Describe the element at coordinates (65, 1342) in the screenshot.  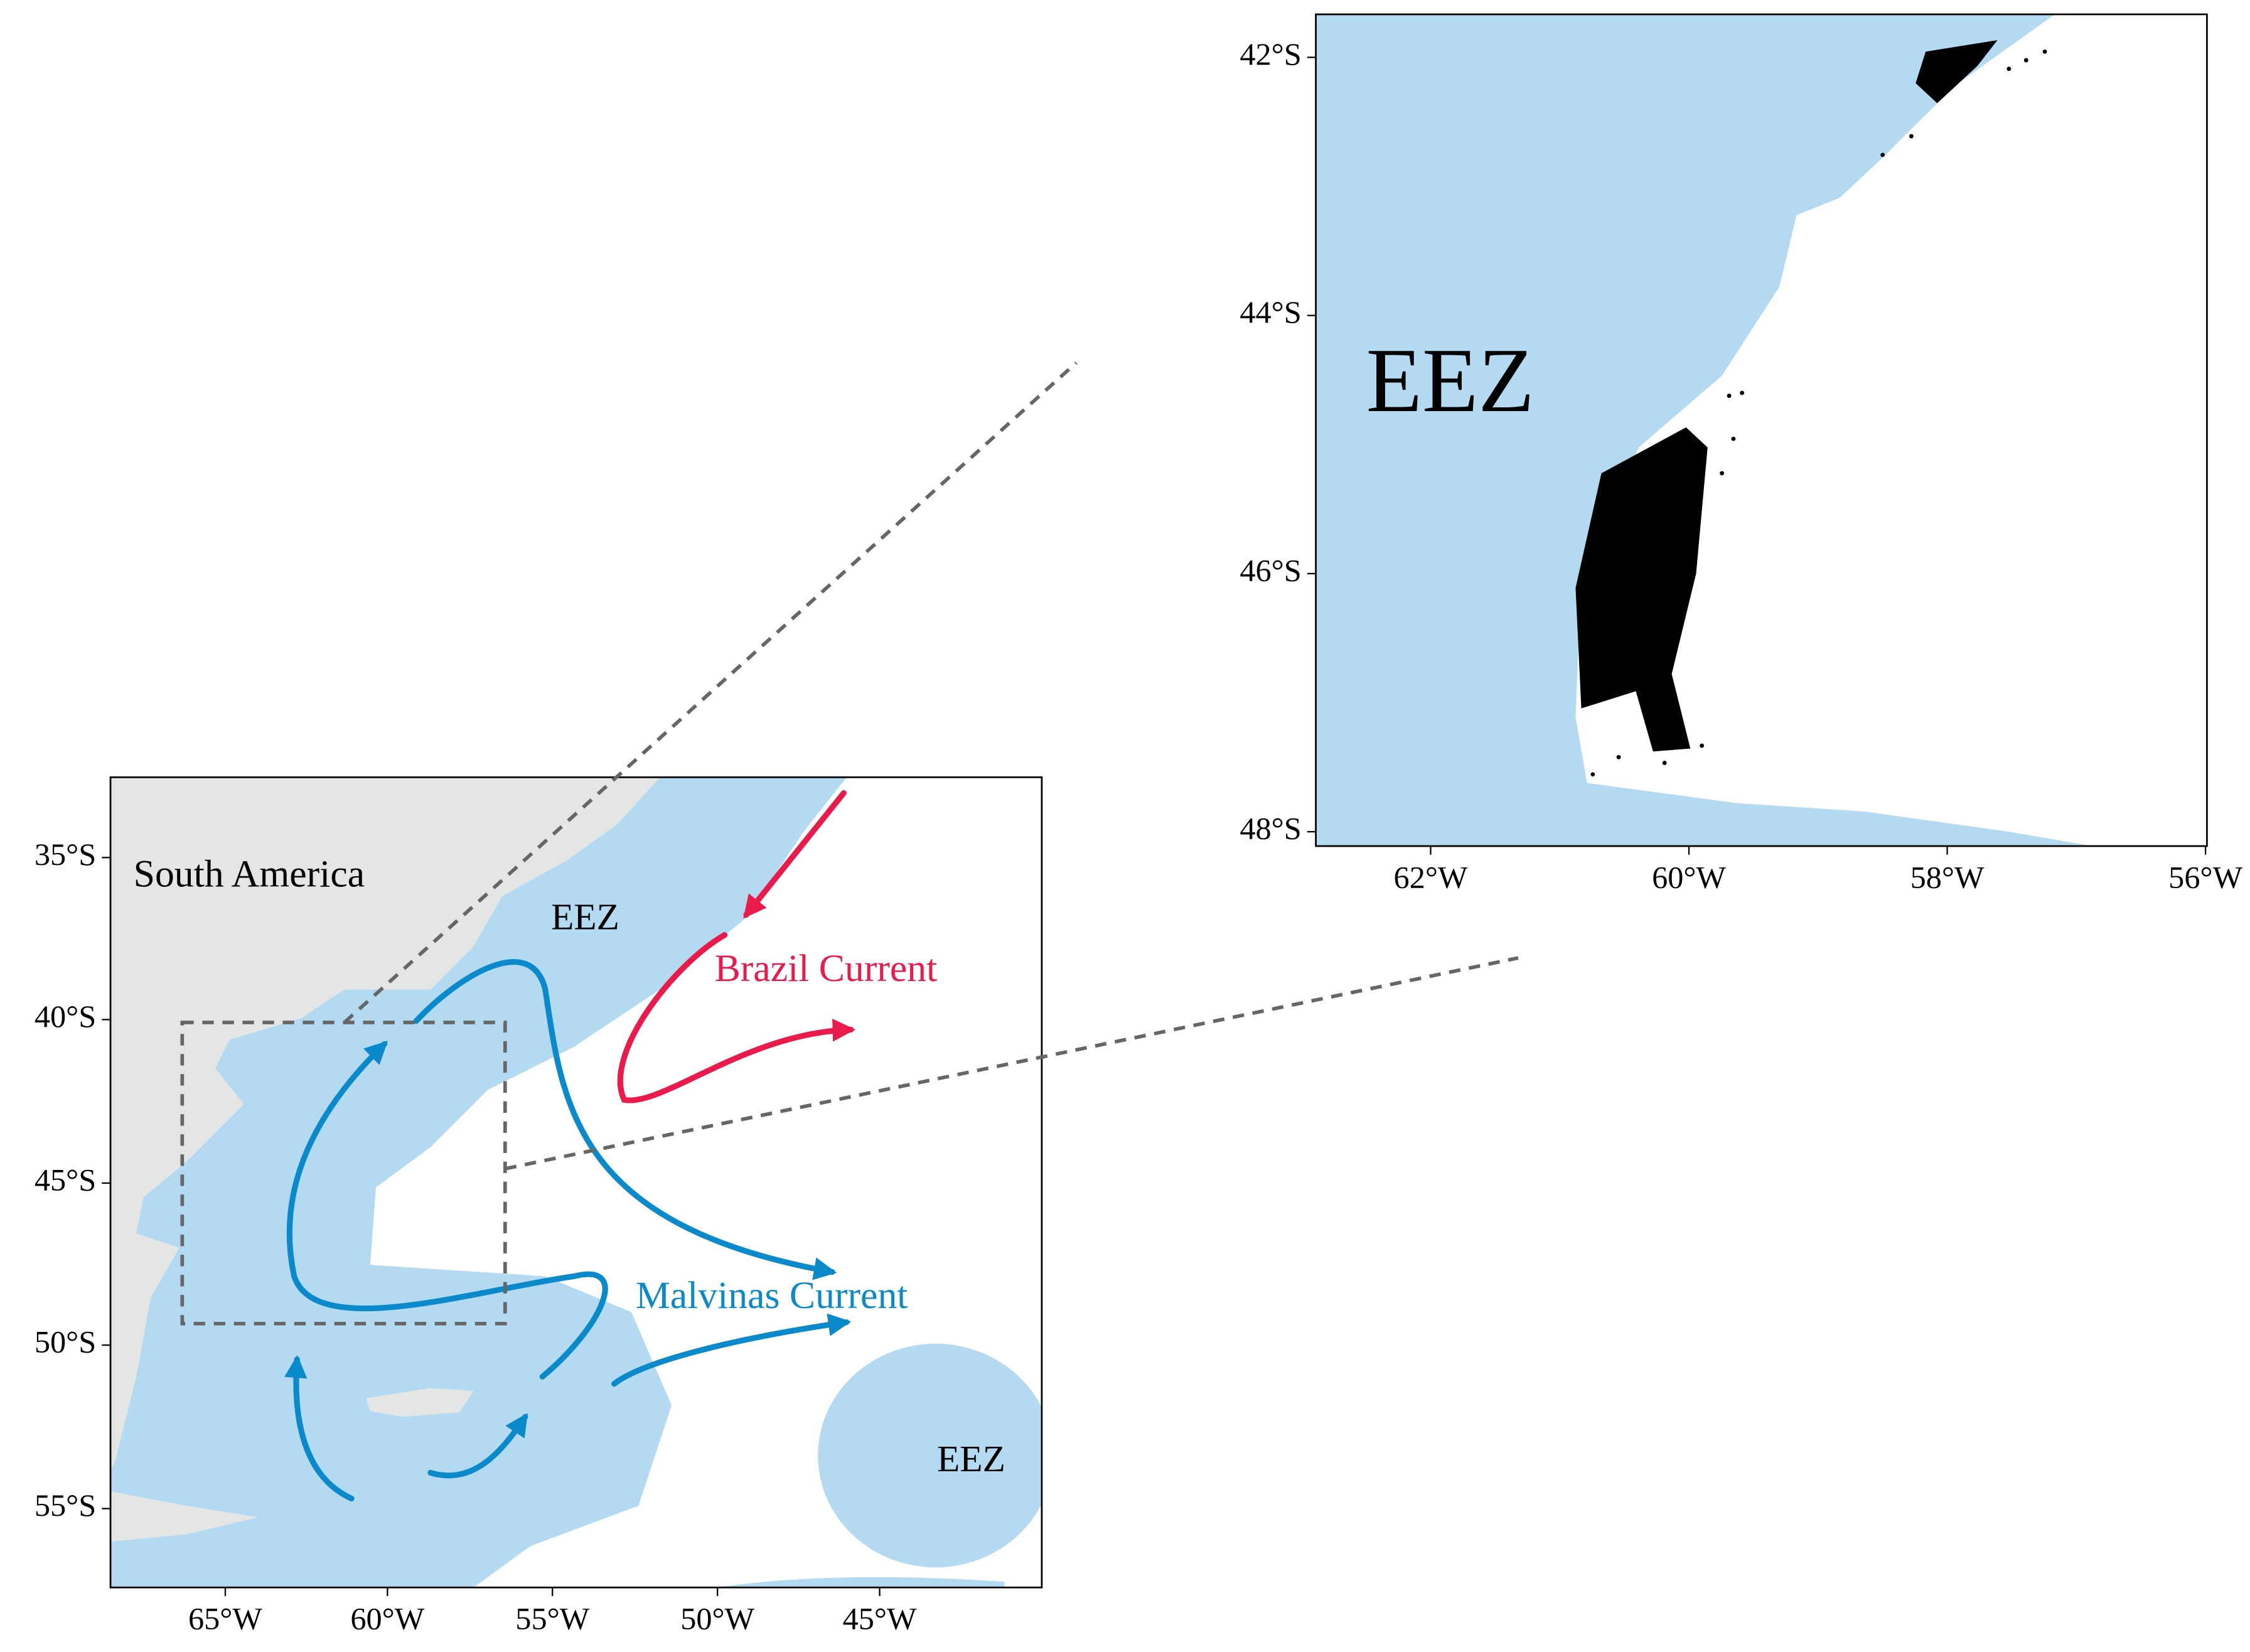
I see `y-tick-label: 50°S` at that location.